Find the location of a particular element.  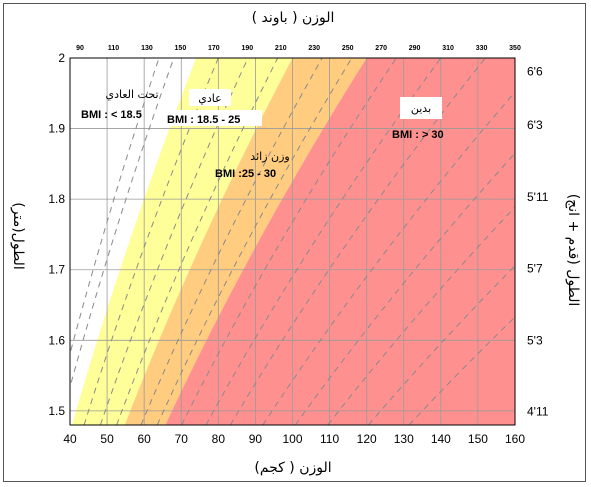

x-top-tick-6: 210 is located at coordinates (281, 48).